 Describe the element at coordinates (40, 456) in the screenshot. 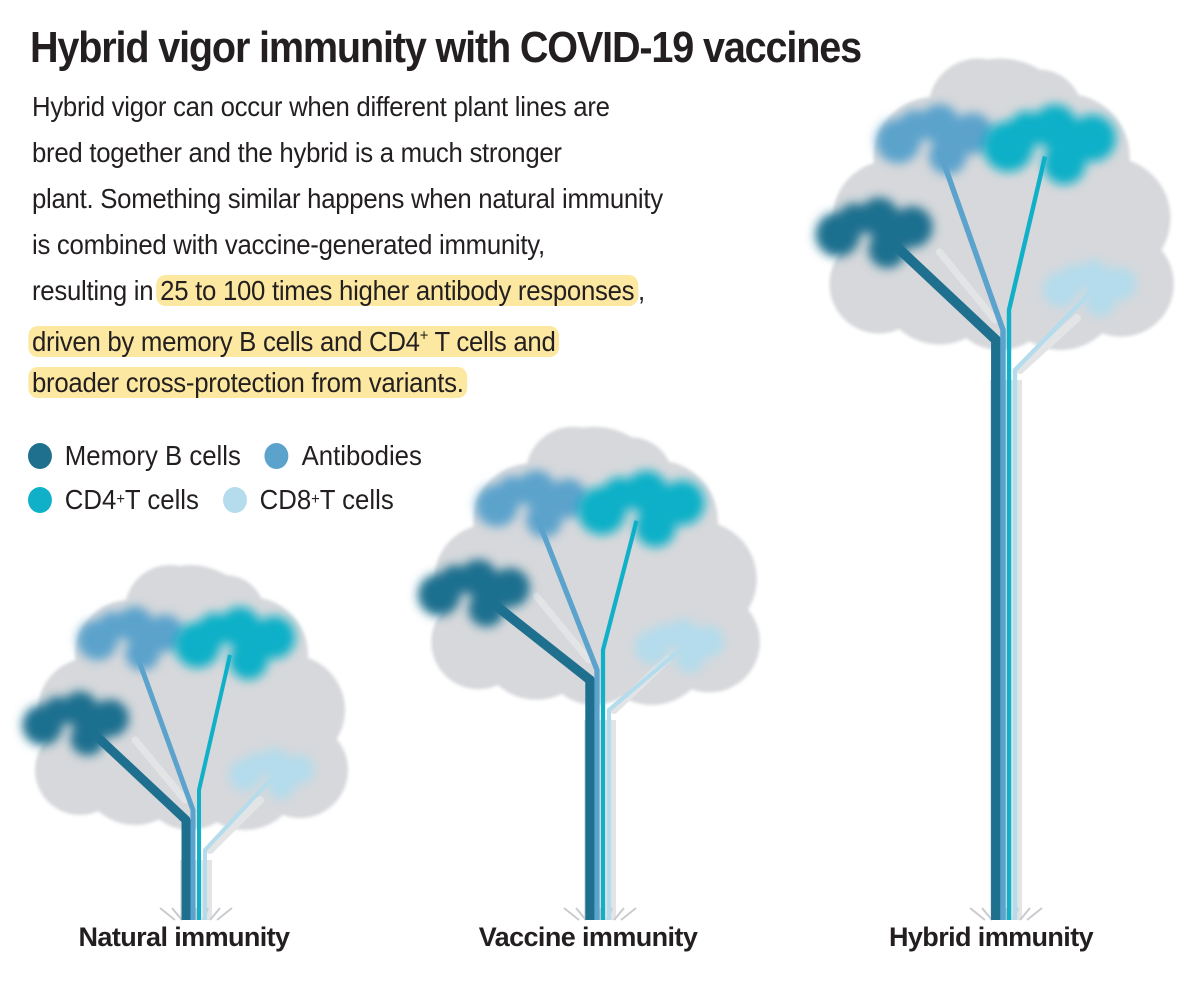

I see `memory-b-swatch` at that location.